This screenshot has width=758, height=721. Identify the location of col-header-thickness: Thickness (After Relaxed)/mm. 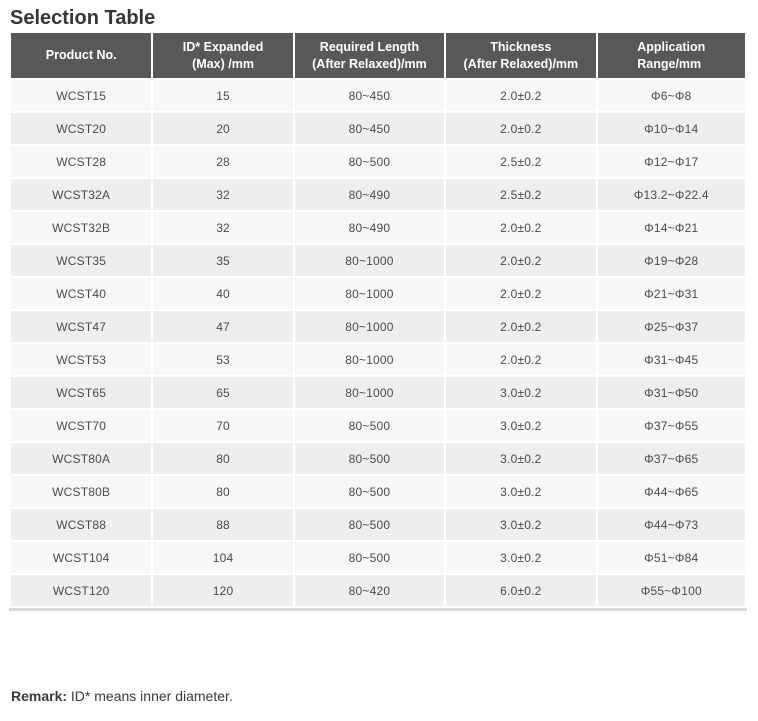
(521, 55).